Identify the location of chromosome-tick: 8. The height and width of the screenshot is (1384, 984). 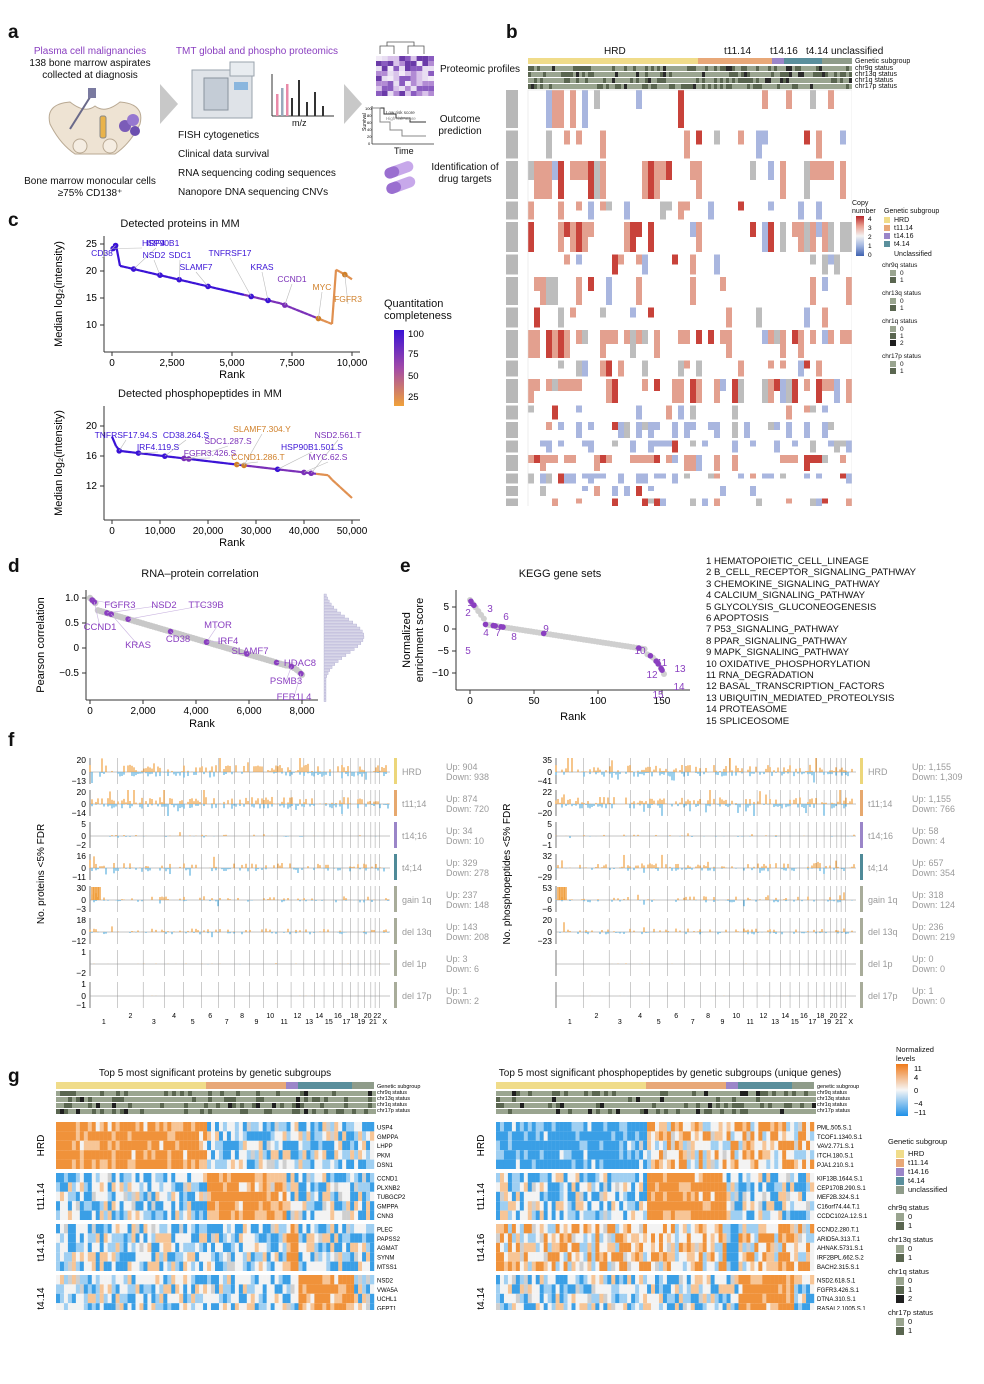
(708, 1016).